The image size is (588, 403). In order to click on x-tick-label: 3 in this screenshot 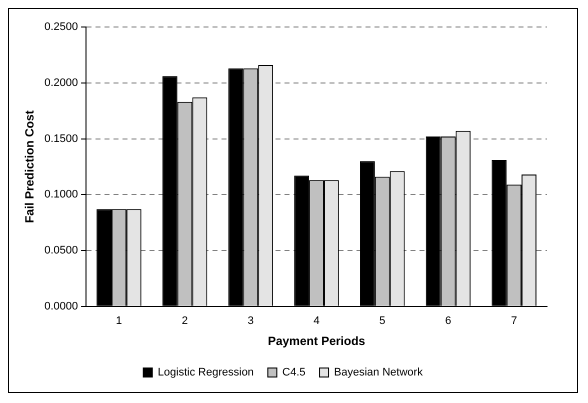, I will do `click(251, 321)`.